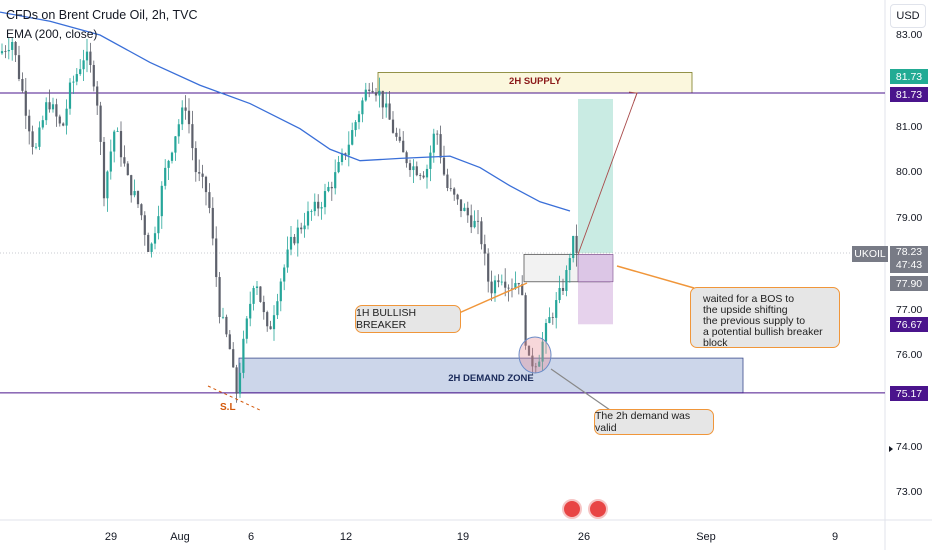 The width and height of the screenshot is (932, 550). What do you see at coordinates (908, 16) in the screenshot?
I see `currency-button: USD` at bounding box center [908, 16].